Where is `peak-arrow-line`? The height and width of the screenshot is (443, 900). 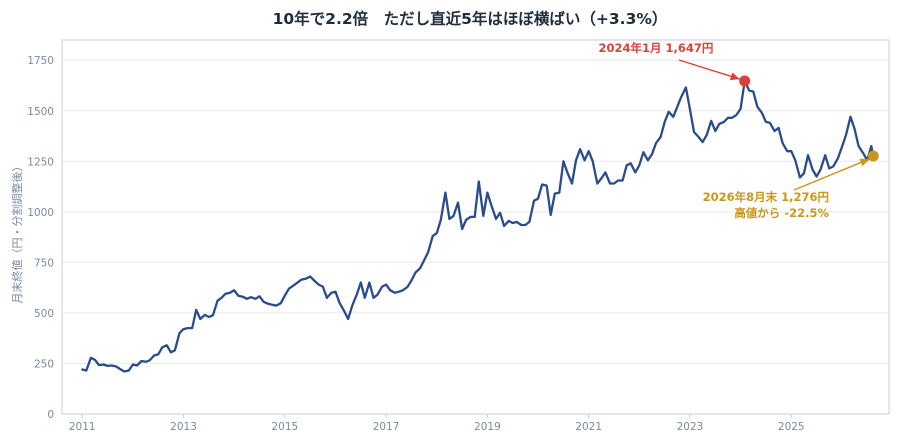 peak-arrow-line is located at coordinates (709, 69).